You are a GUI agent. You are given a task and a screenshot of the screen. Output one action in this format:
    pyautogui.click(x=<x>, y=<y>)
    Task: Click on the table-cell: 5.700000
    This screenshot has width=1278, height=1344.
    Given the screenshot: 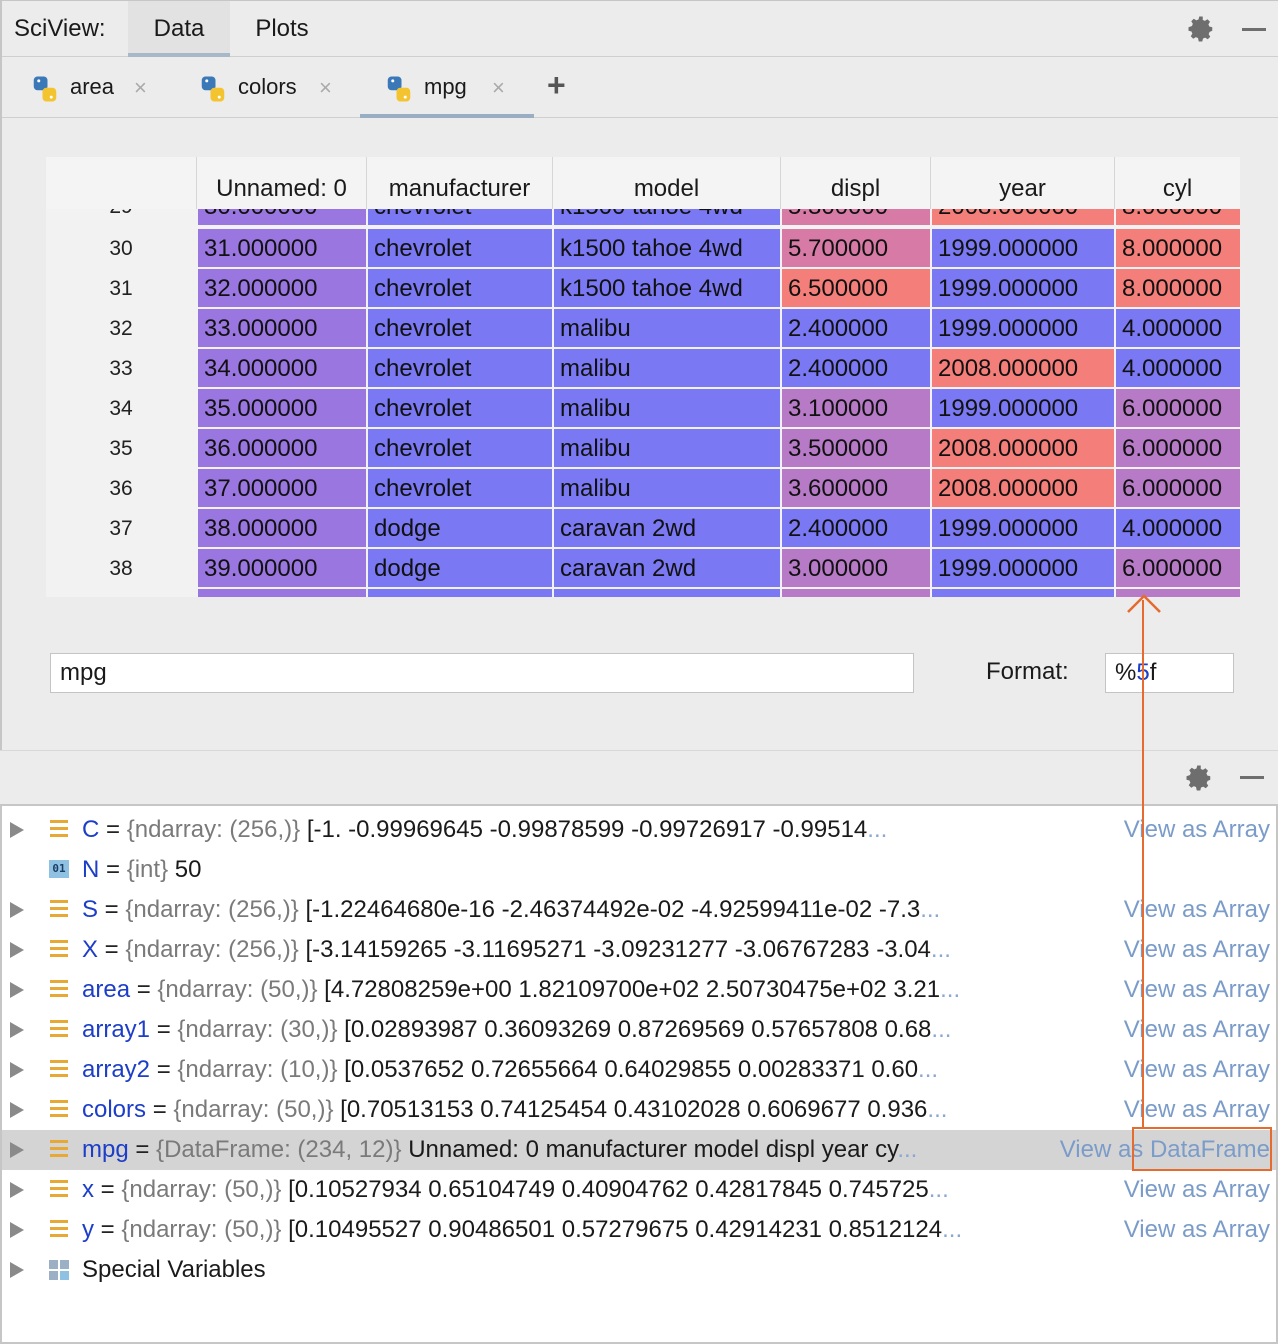 What is the action you would take?
    pyautogui.click(x=855, y=249)
    